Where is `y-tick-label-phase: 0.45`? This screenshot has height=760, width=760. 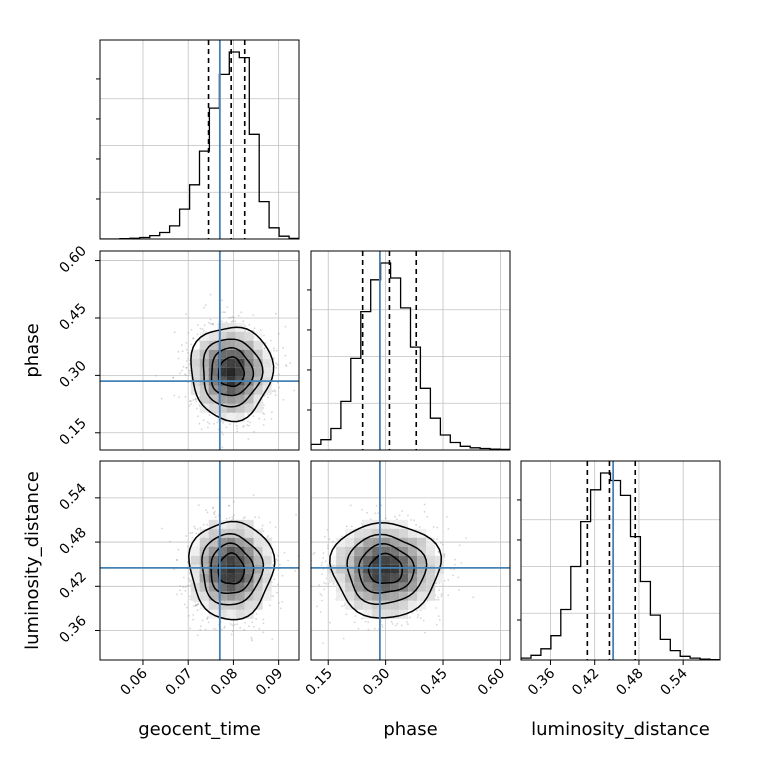
y-tick-label-phase: 0.45 is located at coordinates (72, 316).